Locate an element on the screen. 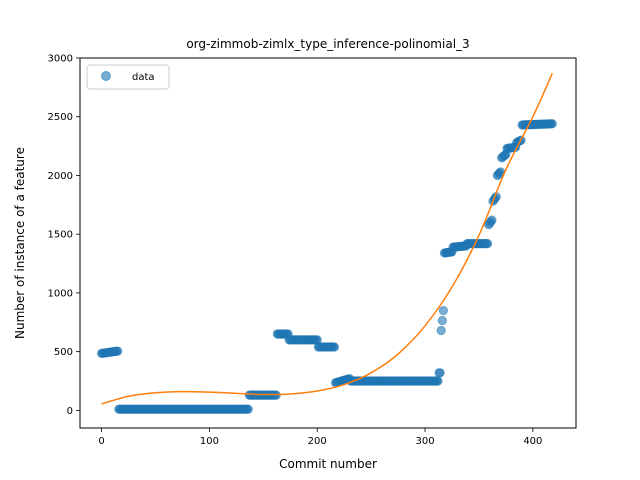 This screenshot has height=480, width=640. y-tick-label: 1000 is located at coordinates (60, 293).